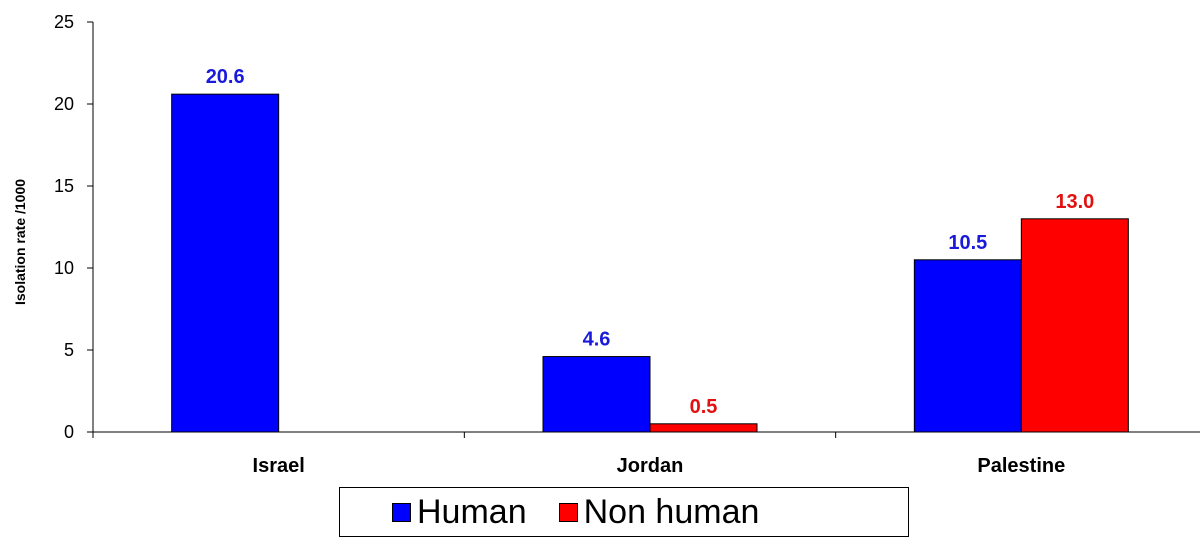 The width and height of the screenshot is (1200, 537). What do you see at coordinates (69, 350) in the screenshot?
I see `y-tick-label: 5` at bounding box center [69, 350].